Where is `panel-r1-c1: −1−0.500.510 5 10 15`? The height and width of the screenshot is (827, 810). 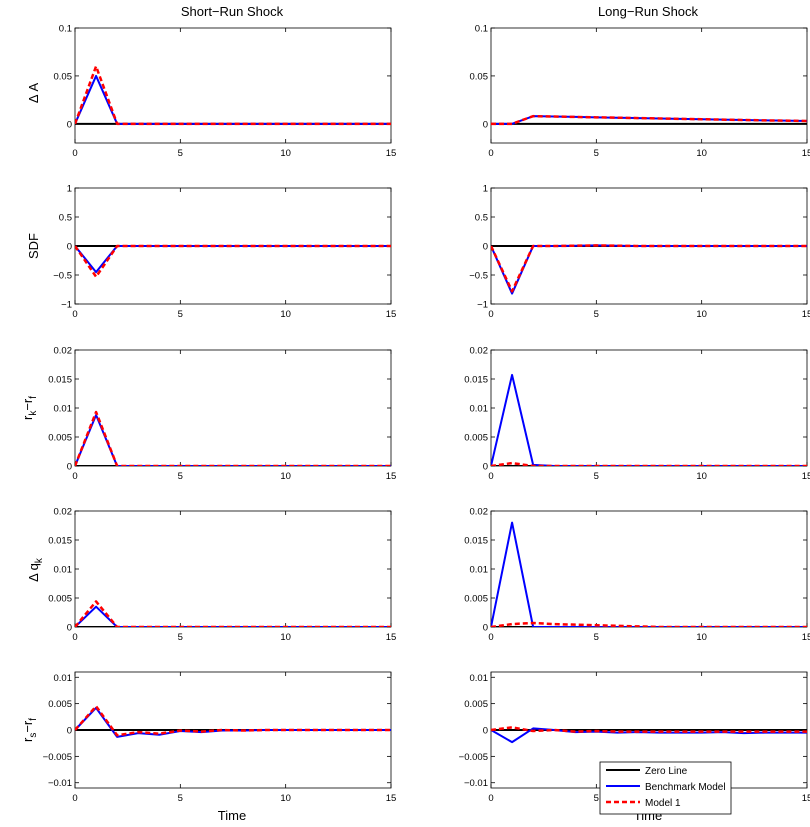
panel-r1-c1: −1−0.500.510 5 10 15 is located at coordinates (639, 252).